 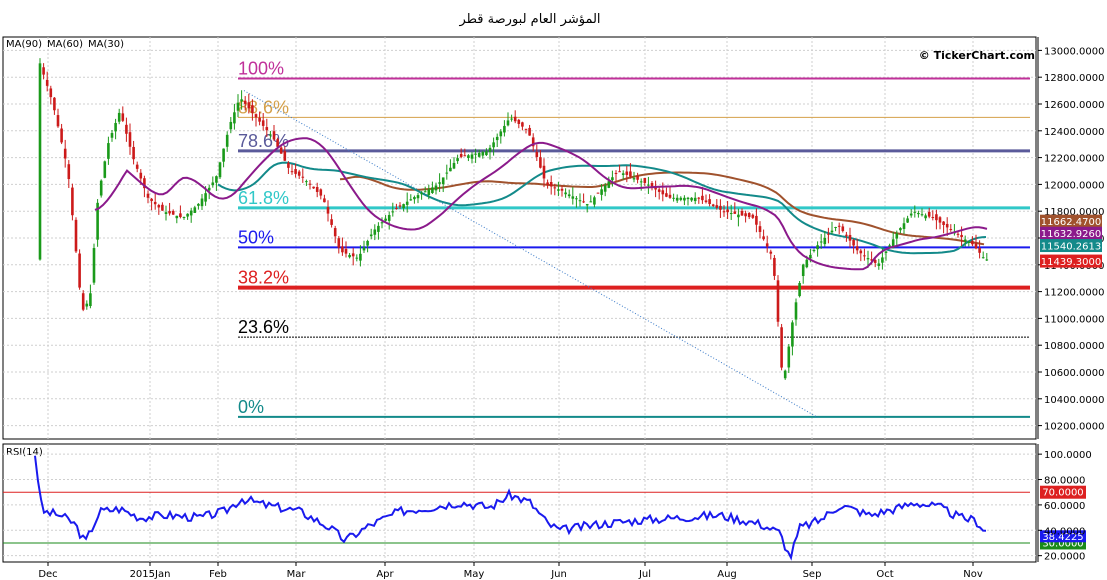 I want to click on price-tick-label: 10200.0000, so click(x=1074, y=427).